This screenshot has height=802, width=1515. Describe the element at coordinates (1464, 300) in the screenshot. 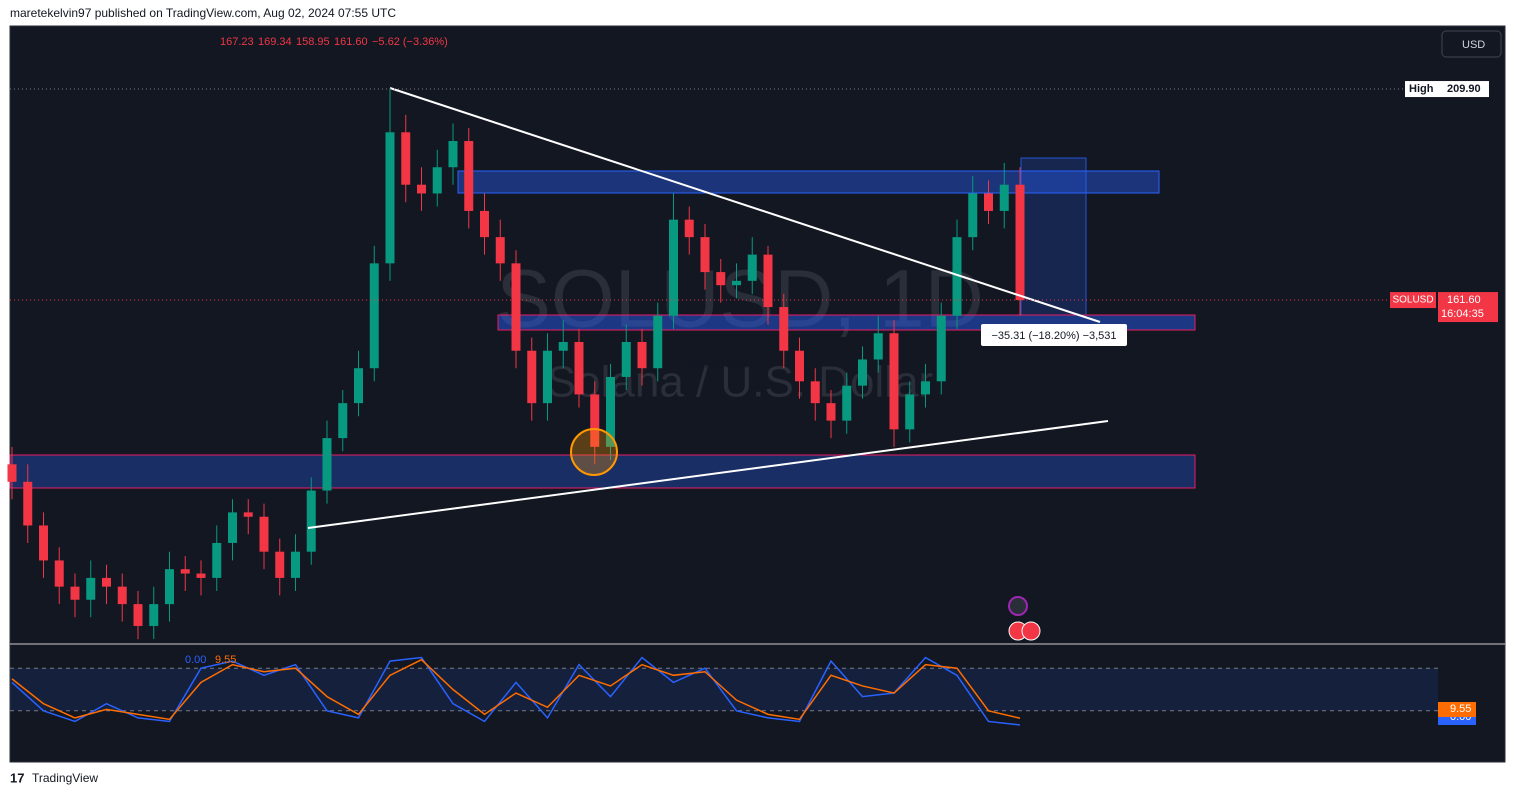

I see `price-value: 161.60` at that location.